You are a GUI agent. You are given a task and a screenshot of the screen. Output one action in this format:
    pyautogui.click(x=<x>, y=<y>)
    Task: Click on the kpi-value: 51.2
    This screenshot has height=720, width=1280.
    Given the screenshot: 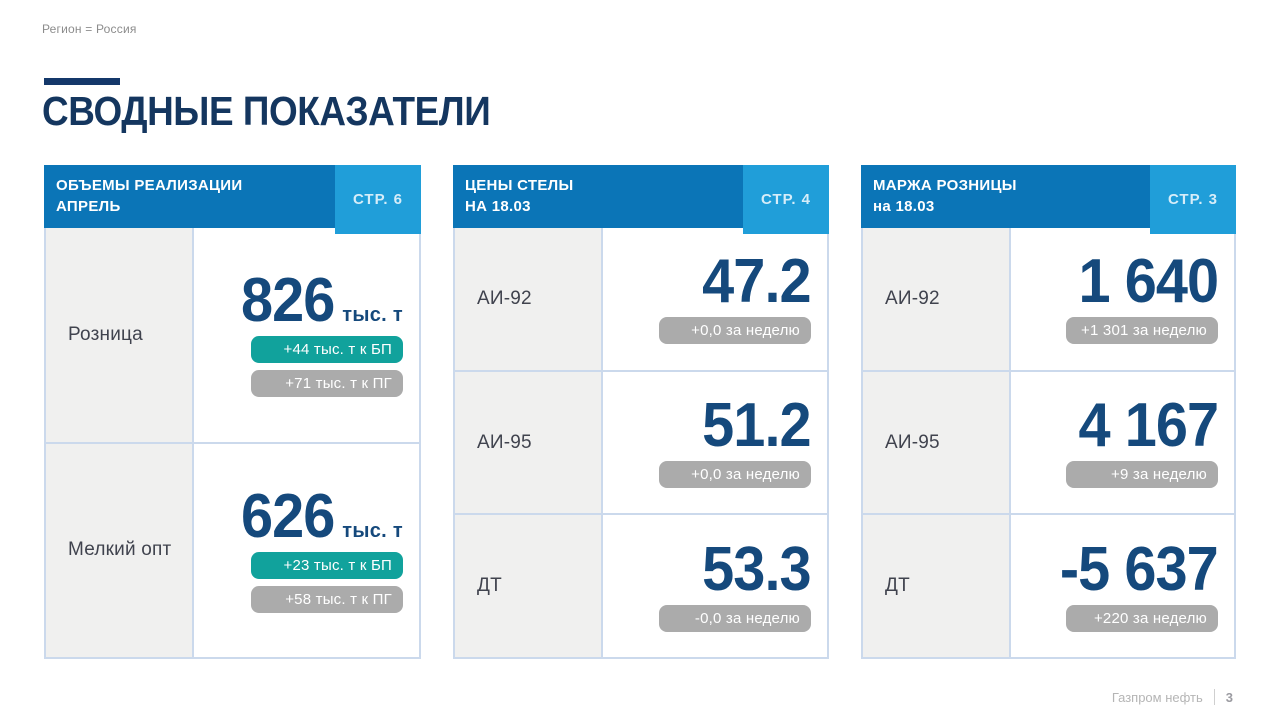 What is the action you would take?
    pyautogui.click(x=756, y=425)
    